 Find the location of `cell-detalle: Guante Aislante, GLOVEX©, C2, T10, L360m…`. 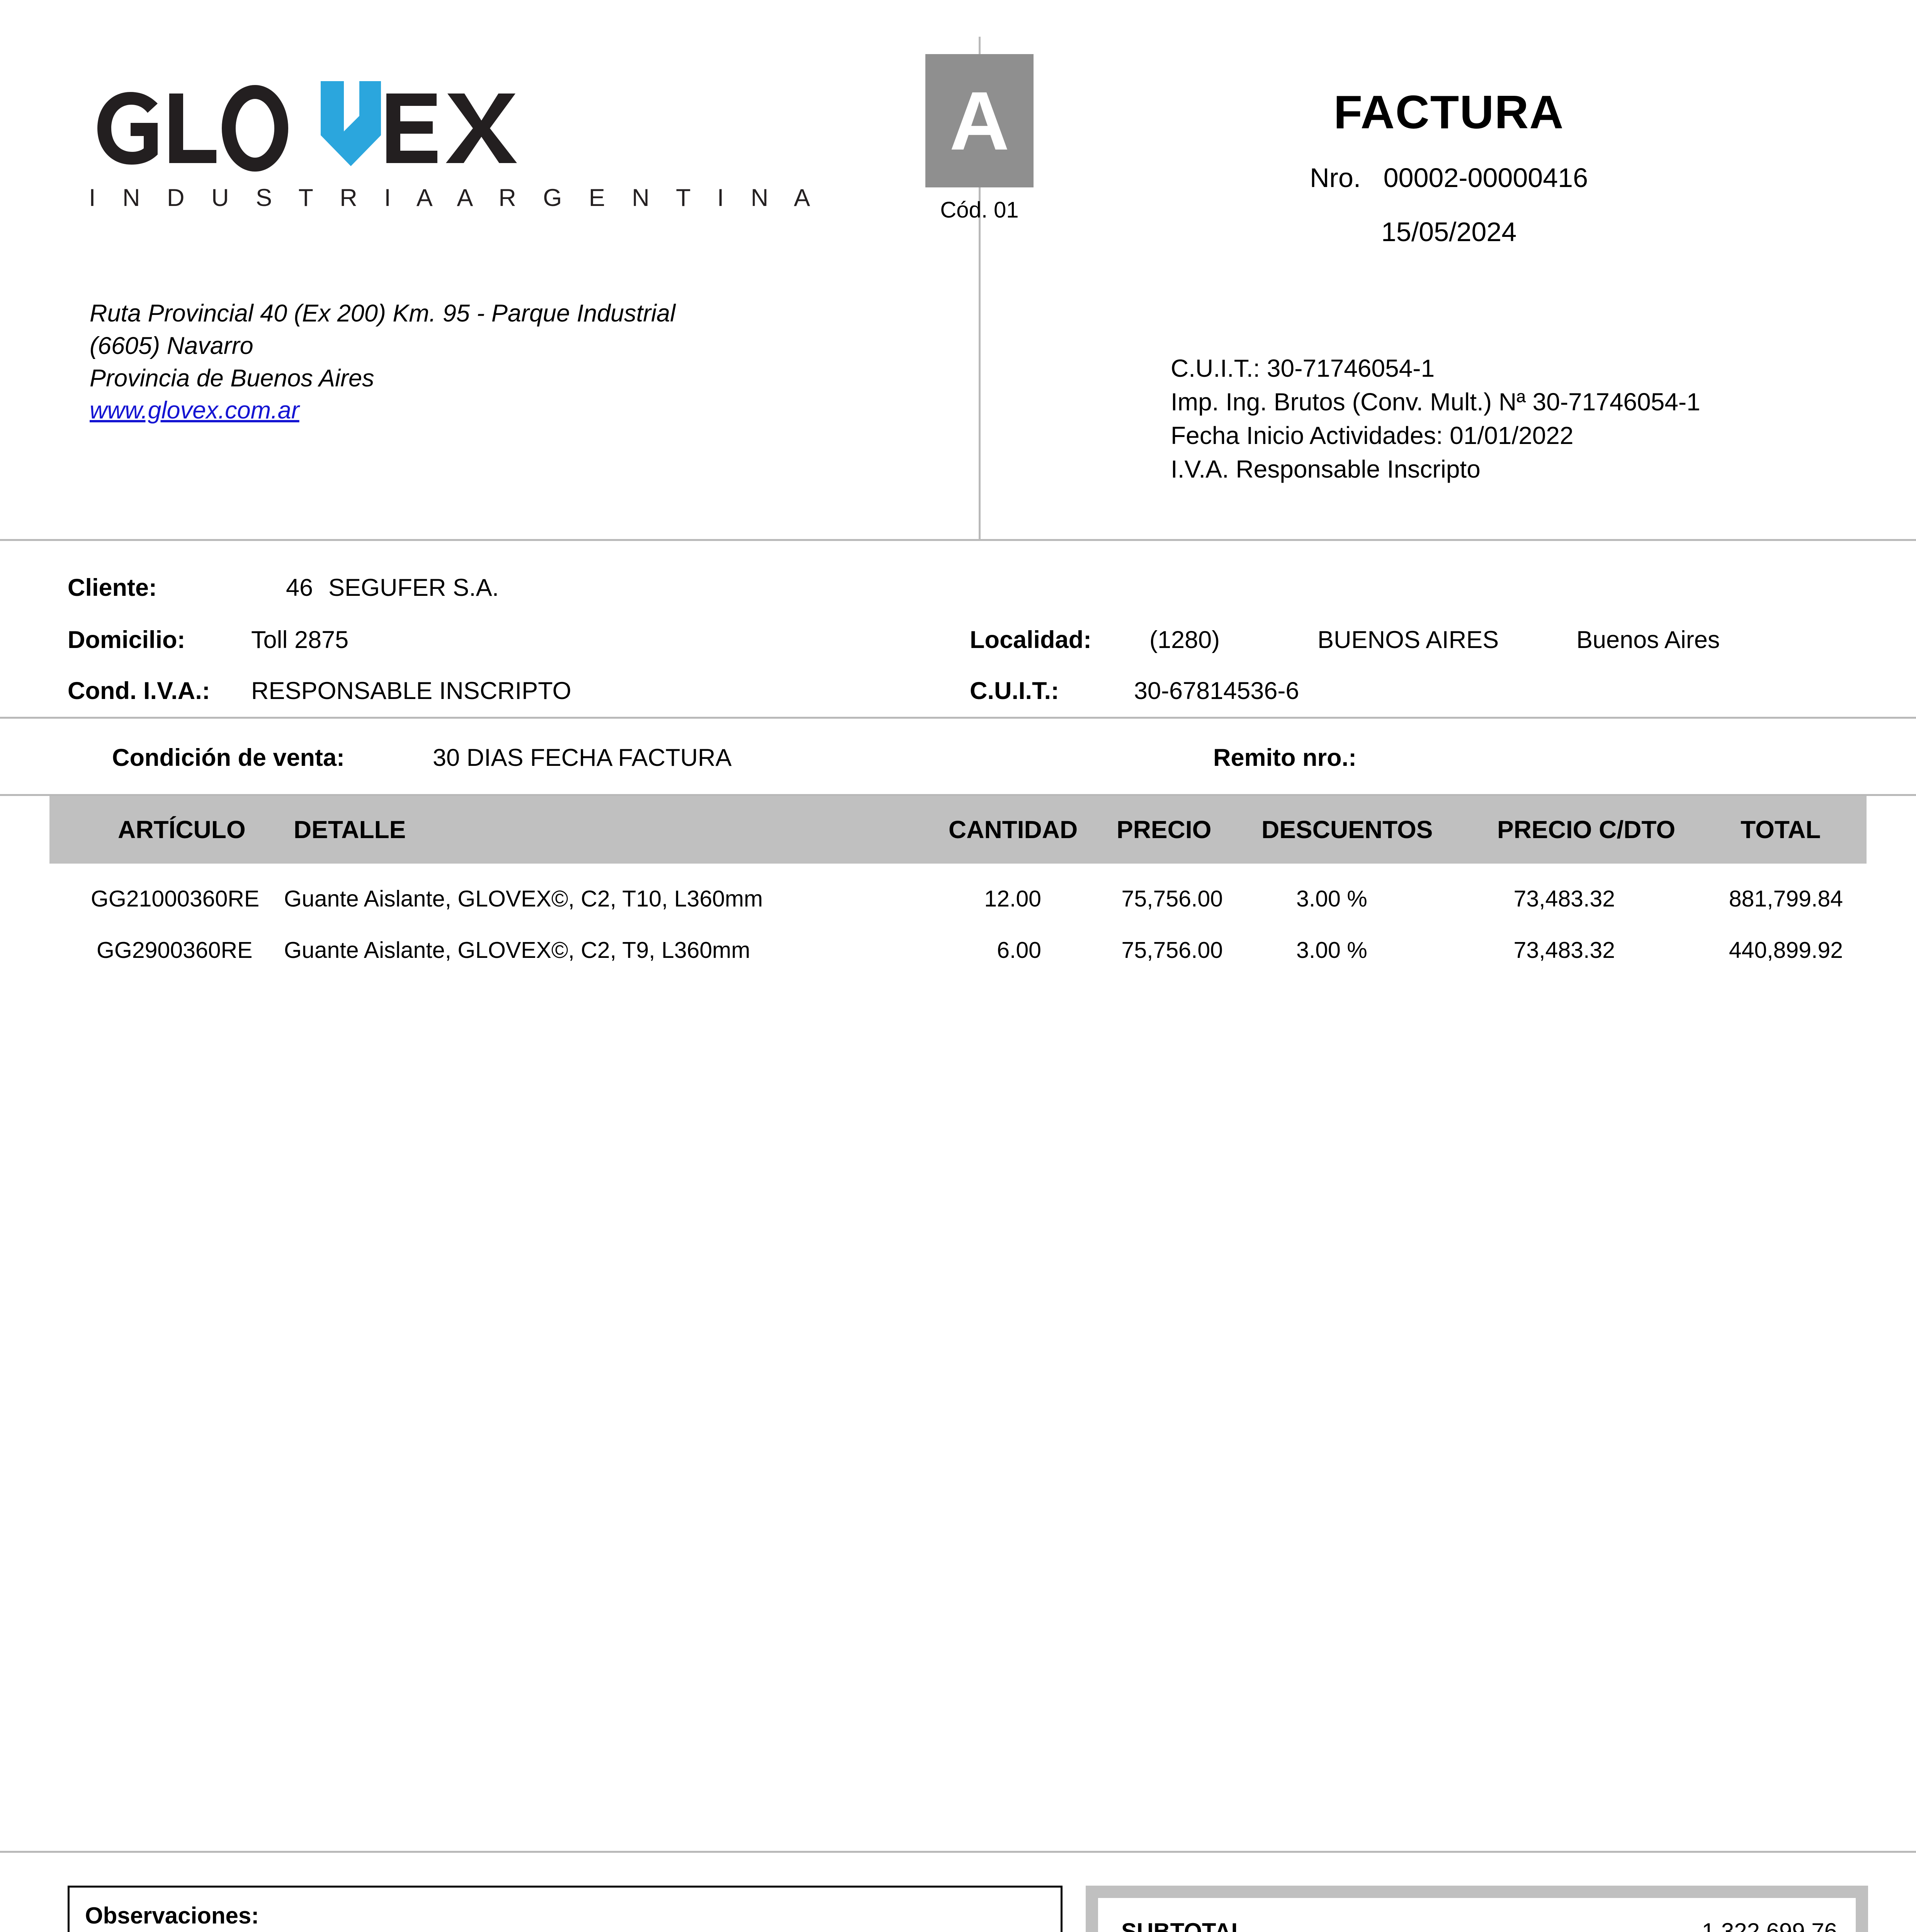

cell-detalle: Guante Aislante, GLOVEX©, C2, T10, L360m… is located at coordinates (523, 899).